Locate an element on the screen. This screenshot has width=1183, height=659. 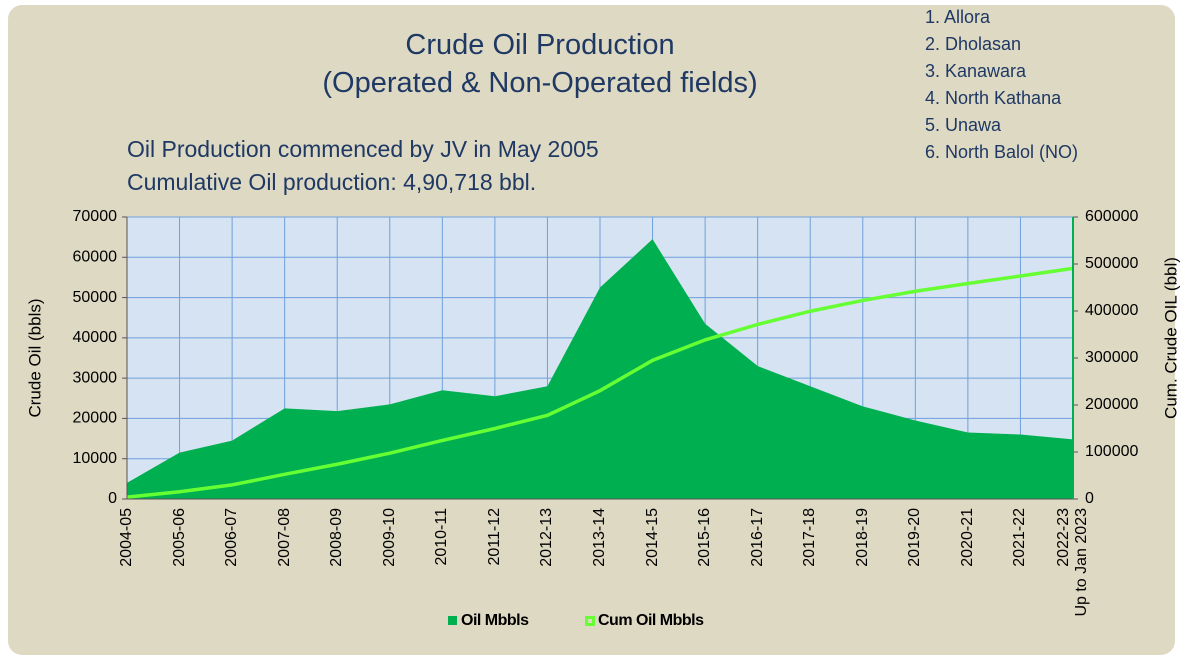
field-item: 4. North Kathana is located at coordinates (993, 98).